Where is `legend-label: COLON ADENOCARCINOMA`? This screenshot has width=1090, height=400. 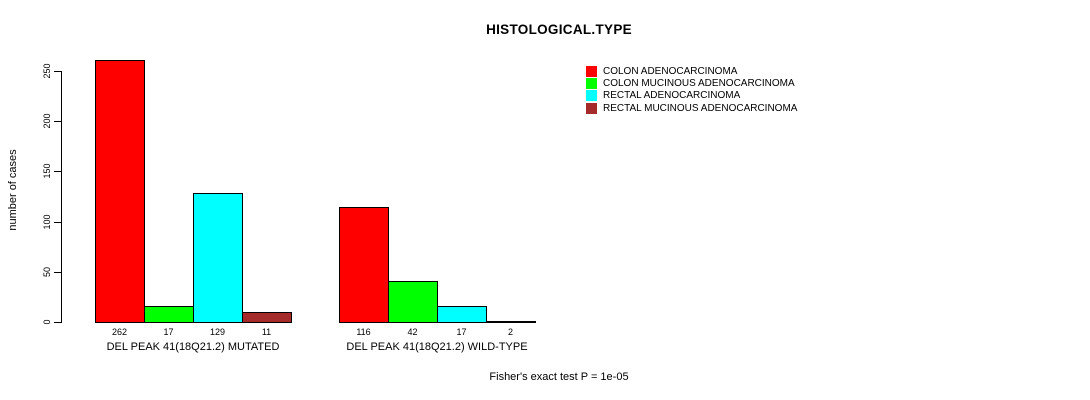
legend-label: COLON ADENOCARCINOMA is located at coordinates (670, 71).